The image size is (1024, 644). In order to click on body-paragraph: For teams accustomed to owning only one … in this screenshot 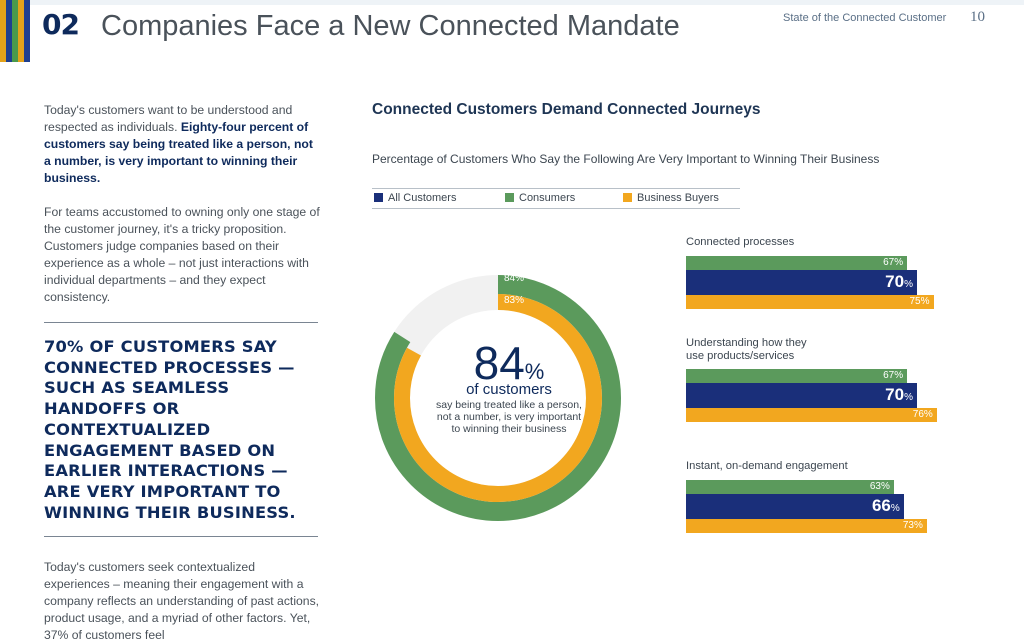, I will do `click(182, 254)`.